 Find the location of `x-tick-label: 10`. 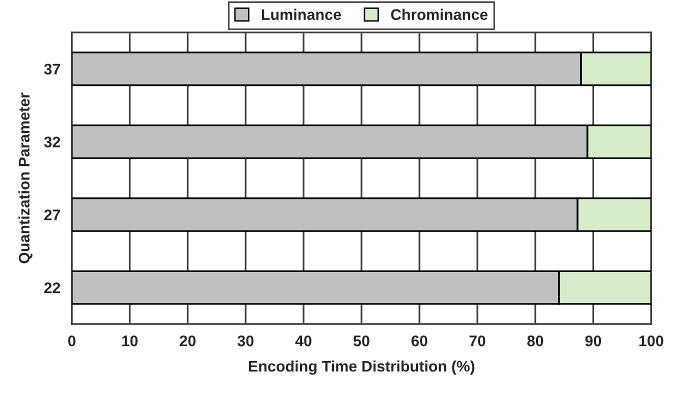

x-tick-label: 10 is located at coordinates (130, 341).